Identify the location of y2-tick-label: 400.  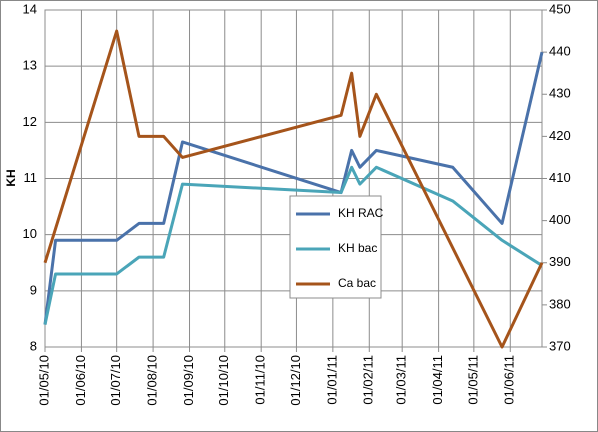
(560, 219).